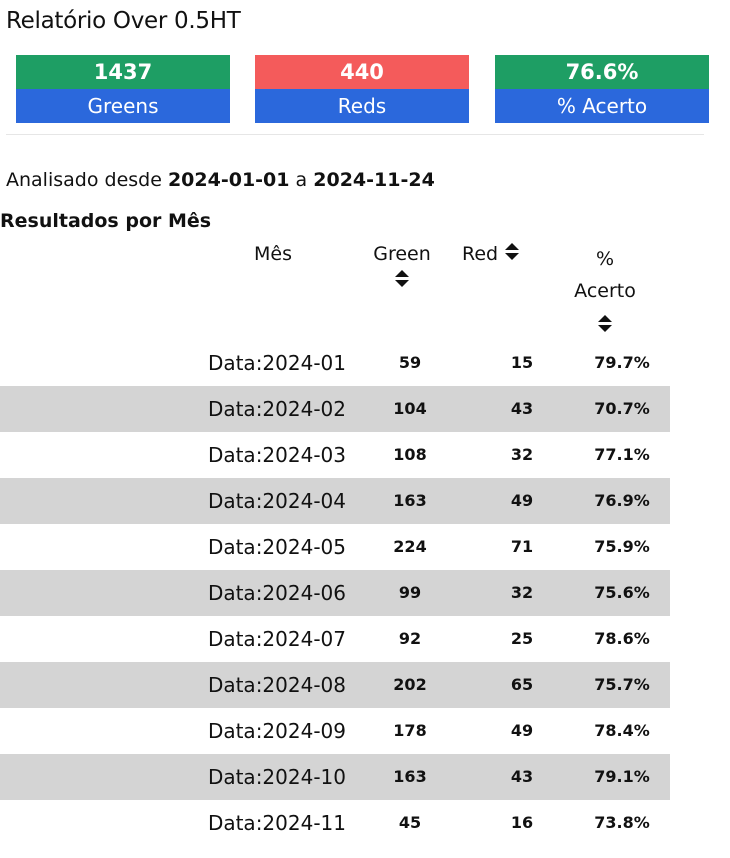  Describe the element at coordinates (602, 106) in the screenshot. I see `accuracy-label: % Acerto` at that location.